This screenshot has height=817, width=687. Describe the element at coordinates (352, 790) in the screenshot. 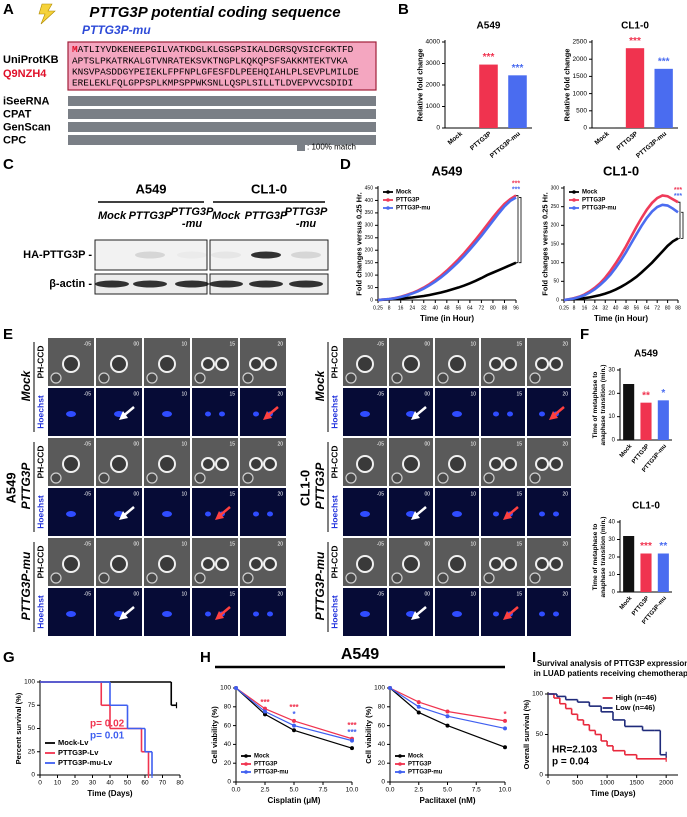

I see `x-tick-label: 10.0` at that location.